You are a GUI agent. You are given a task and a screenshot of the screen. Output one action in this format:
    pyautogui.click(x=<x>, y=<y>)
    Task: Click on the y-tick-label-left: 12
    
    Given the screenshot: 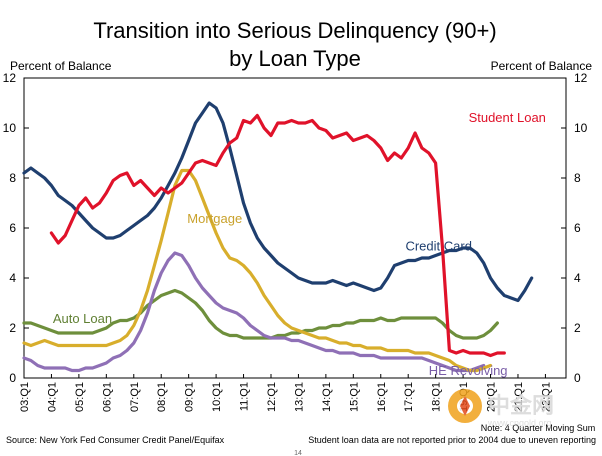 What is the action you would take?
    pyautogui.click(x=10, y=78)
    